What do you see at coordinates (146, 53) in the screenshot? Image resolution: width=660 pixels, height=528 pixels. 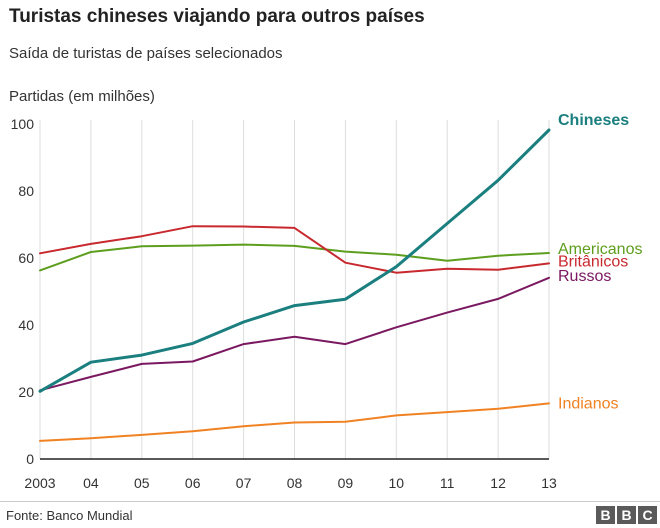 I see `chart-subtitle: Saída de turistas de países selecionados` at bounding box center [146, 53].